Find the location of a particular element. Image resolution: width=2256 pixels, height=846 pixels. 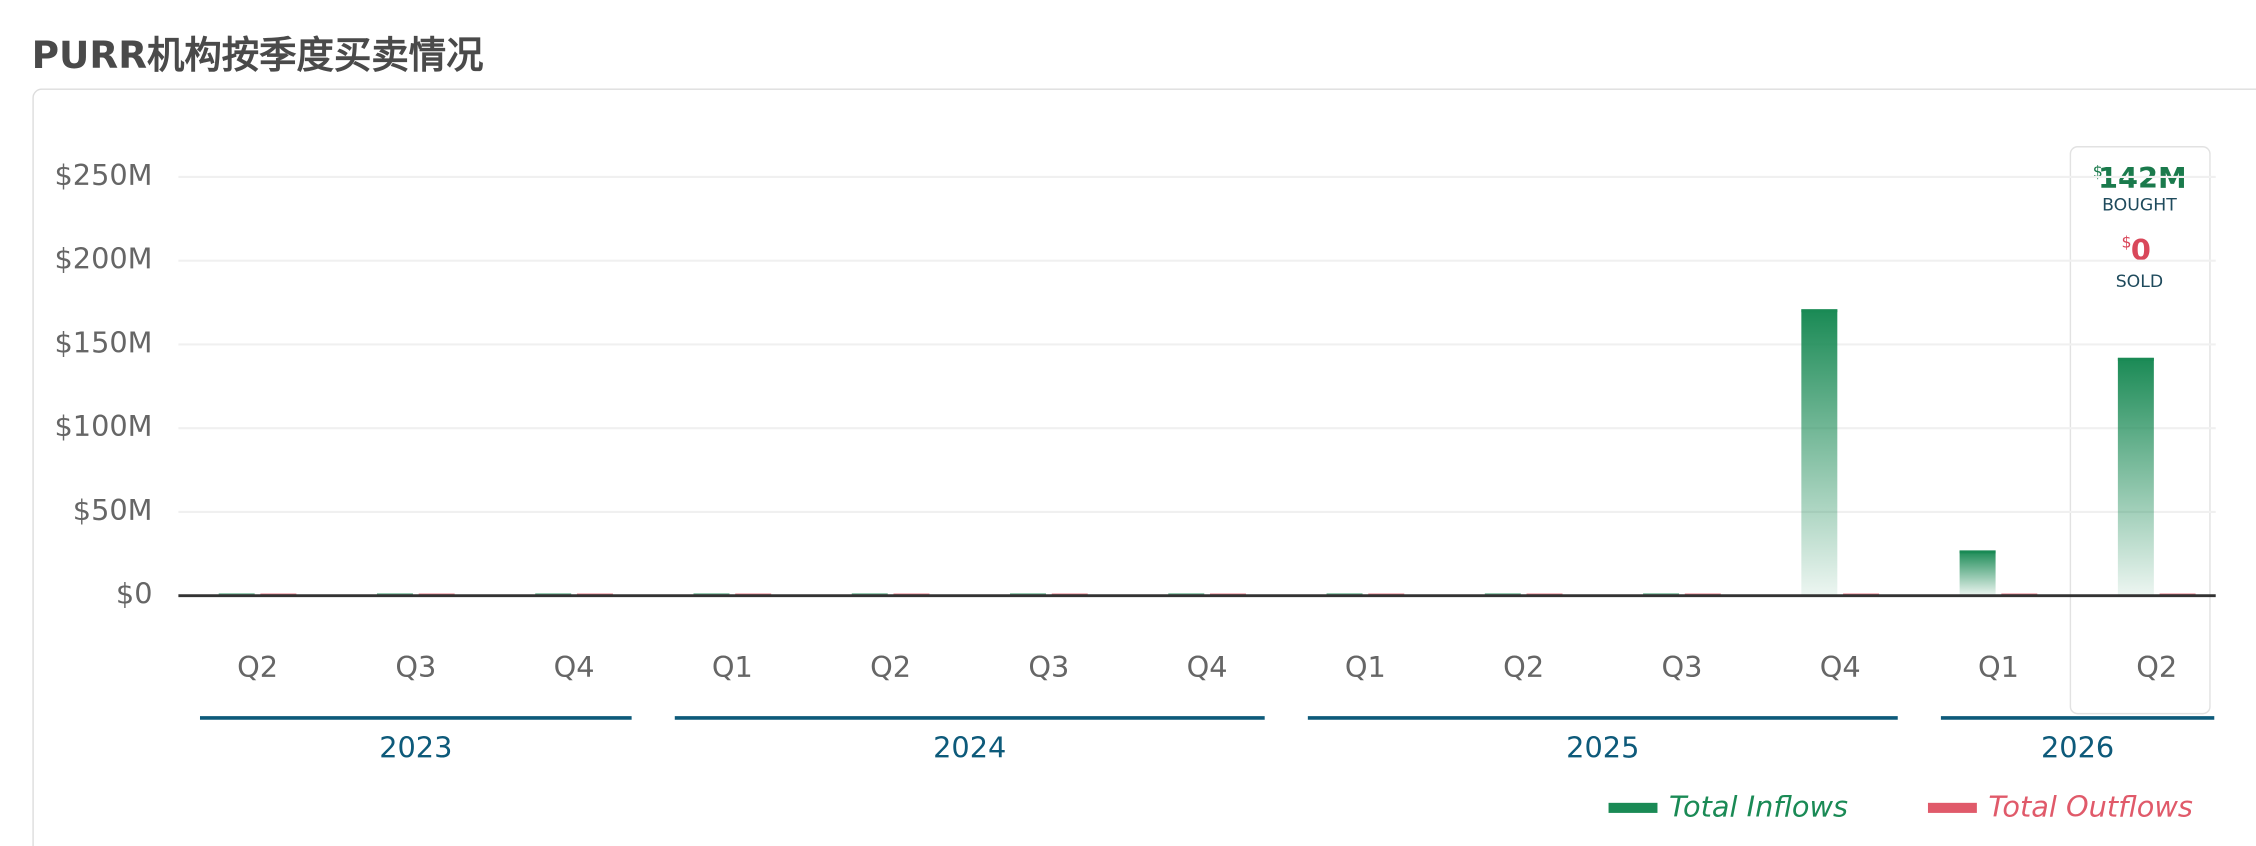

legend-label: Total Outflows is located at coordinates (2090, 807).